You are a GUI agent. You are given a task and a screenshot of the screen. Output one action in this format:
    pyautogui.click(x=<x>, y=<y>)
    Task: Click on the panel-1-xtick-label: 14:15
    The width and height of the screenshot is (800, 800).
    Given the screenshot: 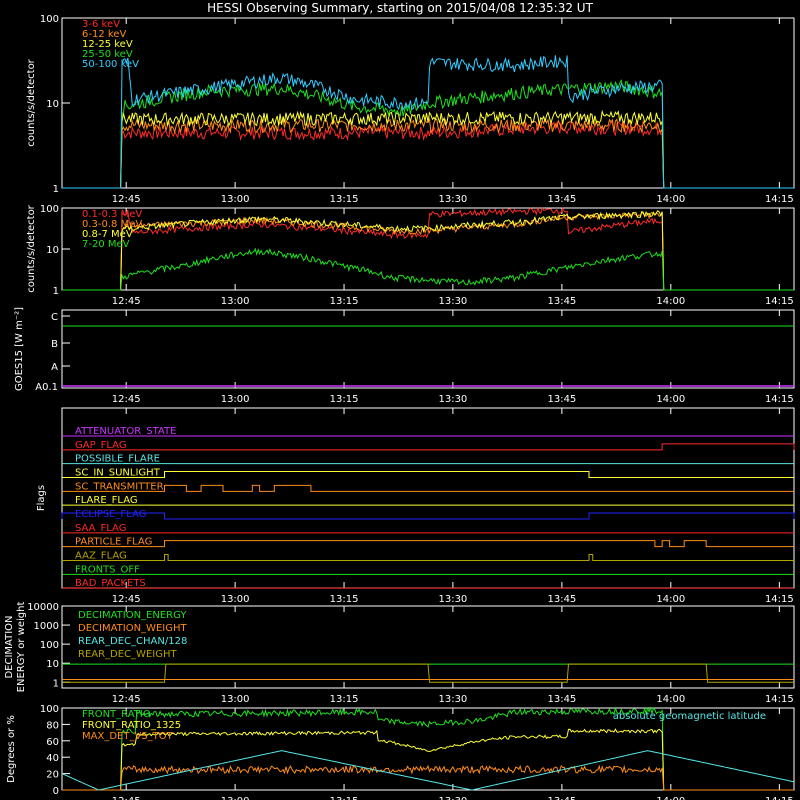 What is the action you would take?
    pyautogui.click(x=779, y=301)
    